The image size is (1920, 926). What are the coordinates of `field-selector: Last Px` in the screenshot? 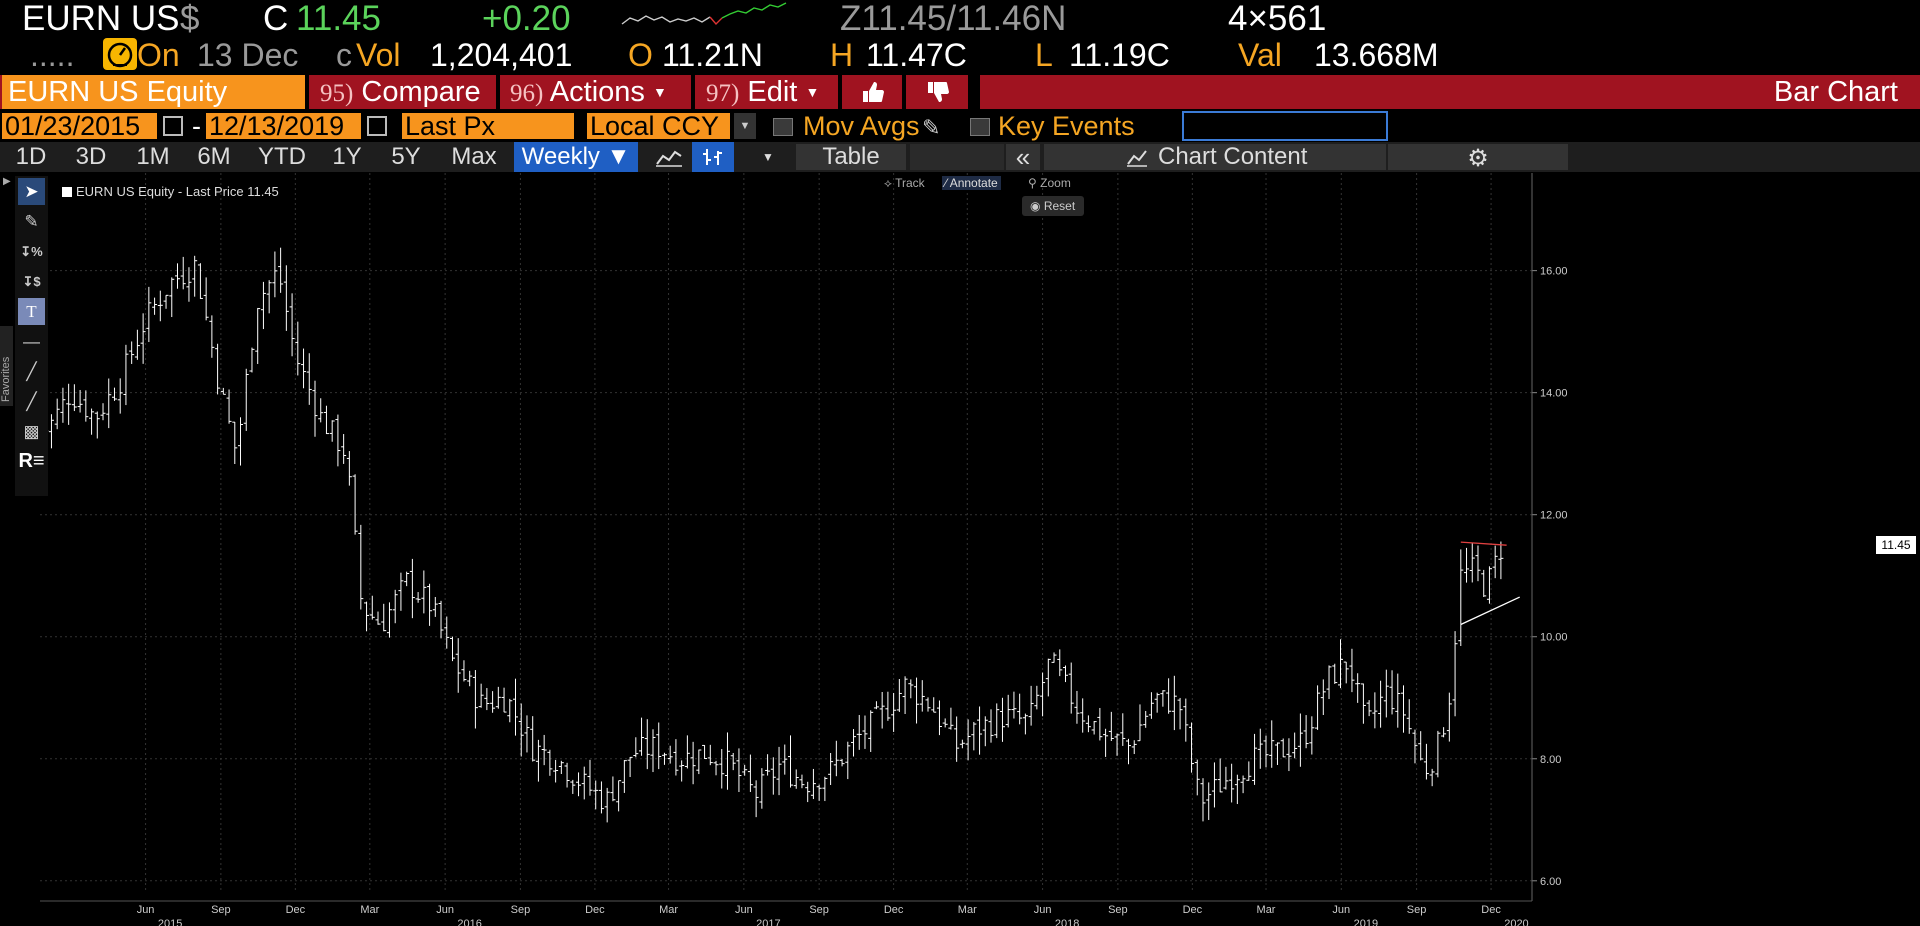 It's located at (488, 126).